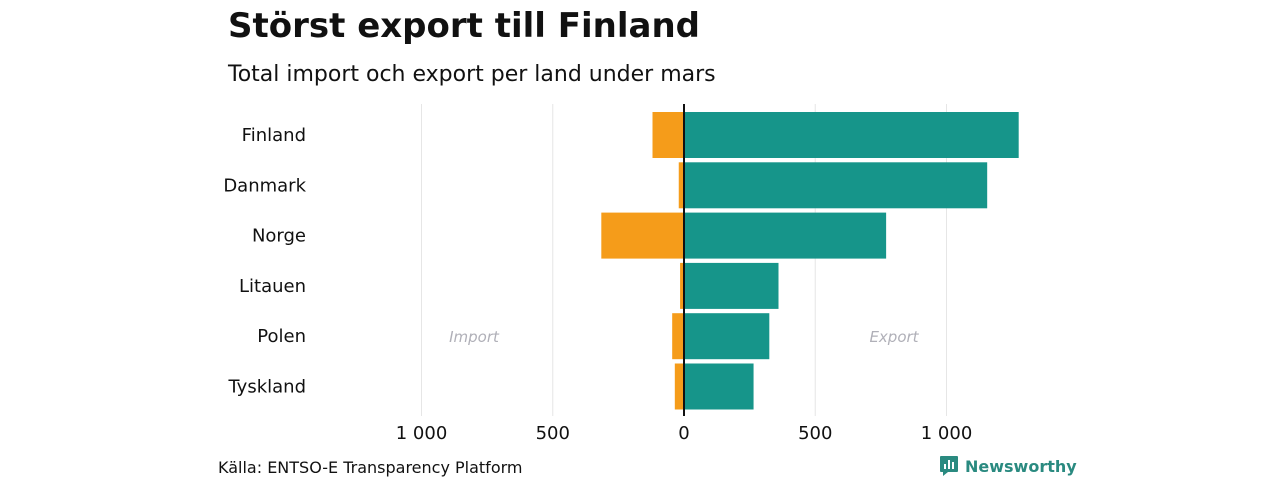 Image resolution: width=1280 pixels, height=480 pixels. I want to click on x-tick-labels: 1 000 500 0 500 1 000, so click(684, 433).